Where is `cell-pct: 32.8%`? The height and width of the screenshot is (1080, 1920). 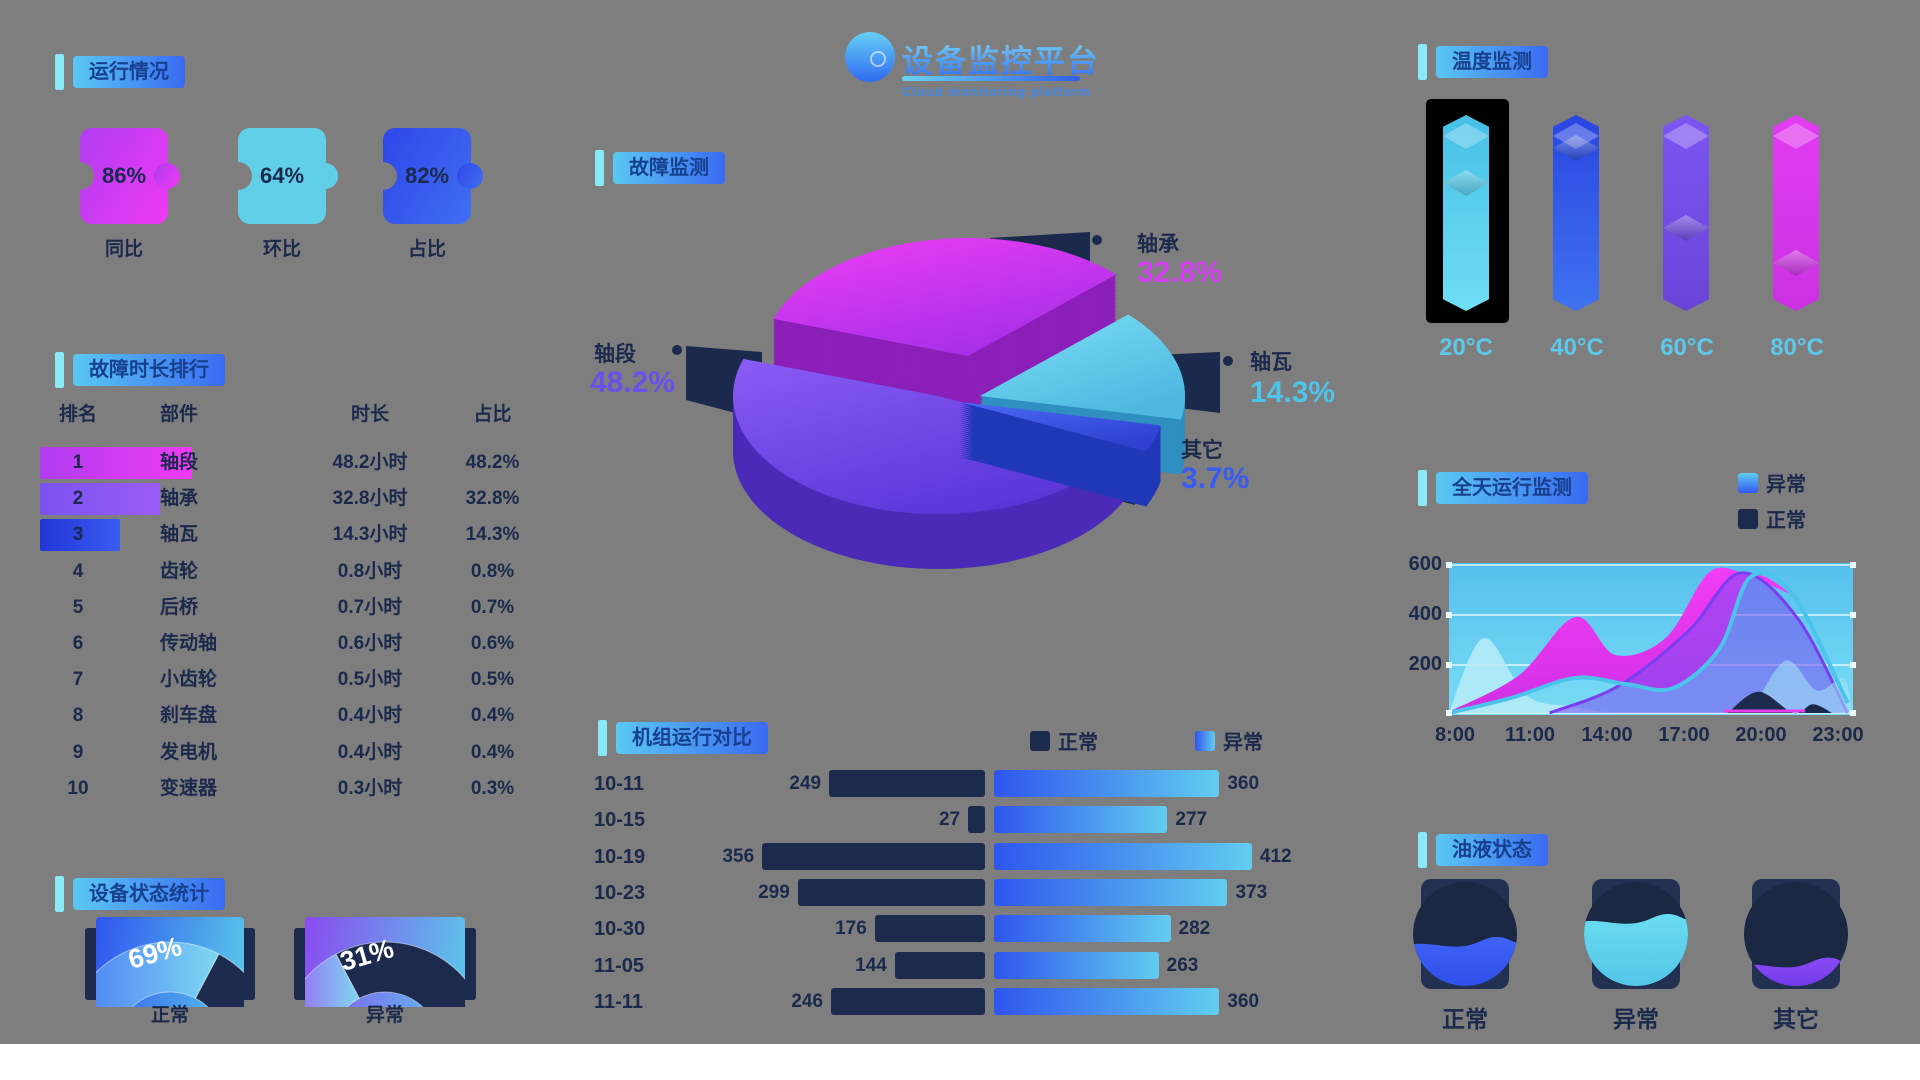
cell-pct: 32.8% is located at coordinates (492, 499).